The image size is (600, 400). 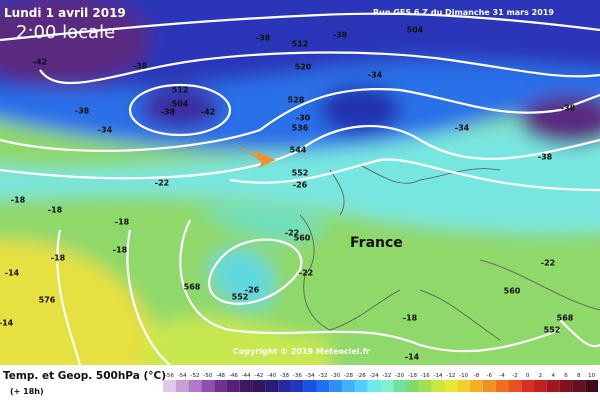 I want to click on scale-label: -34, so click(x=310, y=376).